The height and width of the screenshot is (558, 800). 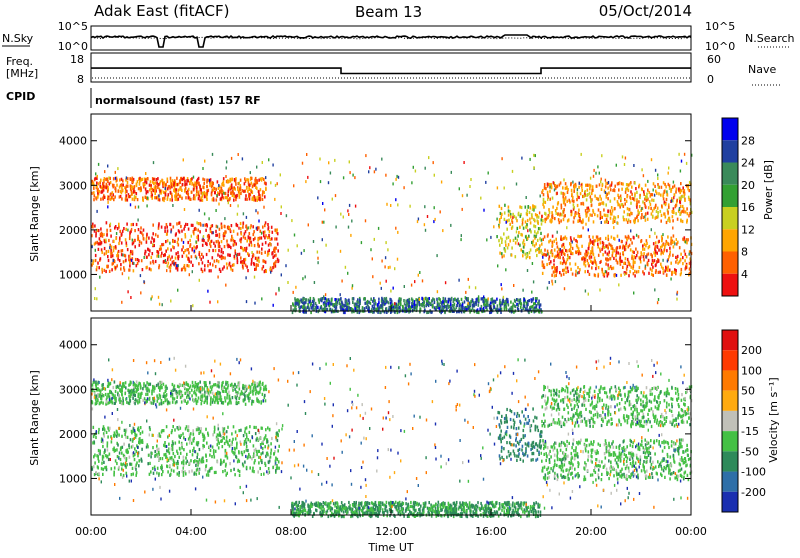 I want to click on freq-label-line2: [MHz], so click(x=22, y=73).